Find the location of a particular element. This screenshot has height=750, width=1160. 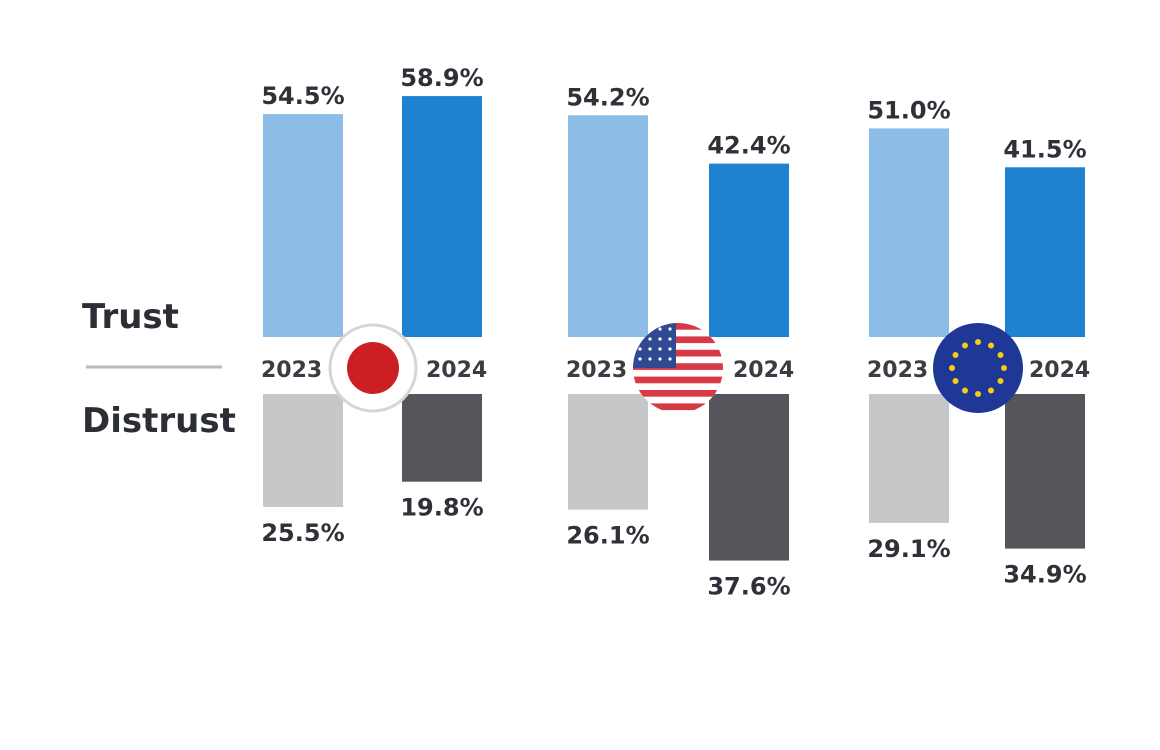

distrust-value-label: 25.5% is located at coordinates (302, 533).